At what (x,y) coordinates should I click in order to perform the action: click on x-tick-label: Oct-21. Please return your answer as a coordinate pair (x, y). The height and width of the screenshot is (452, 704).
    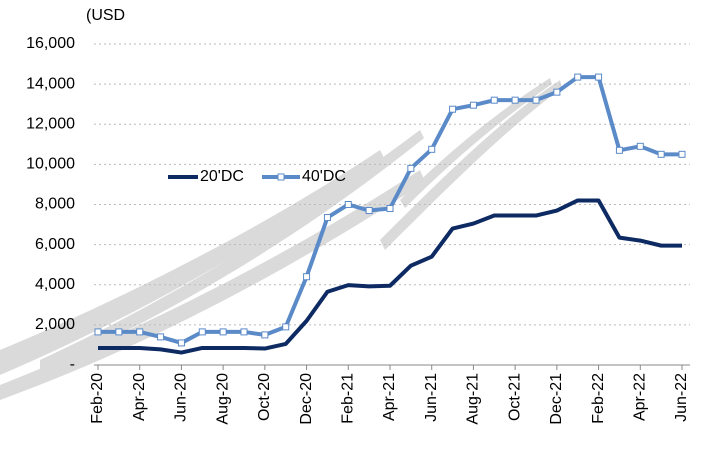
    Looking at the image, I should click on (514, 397).